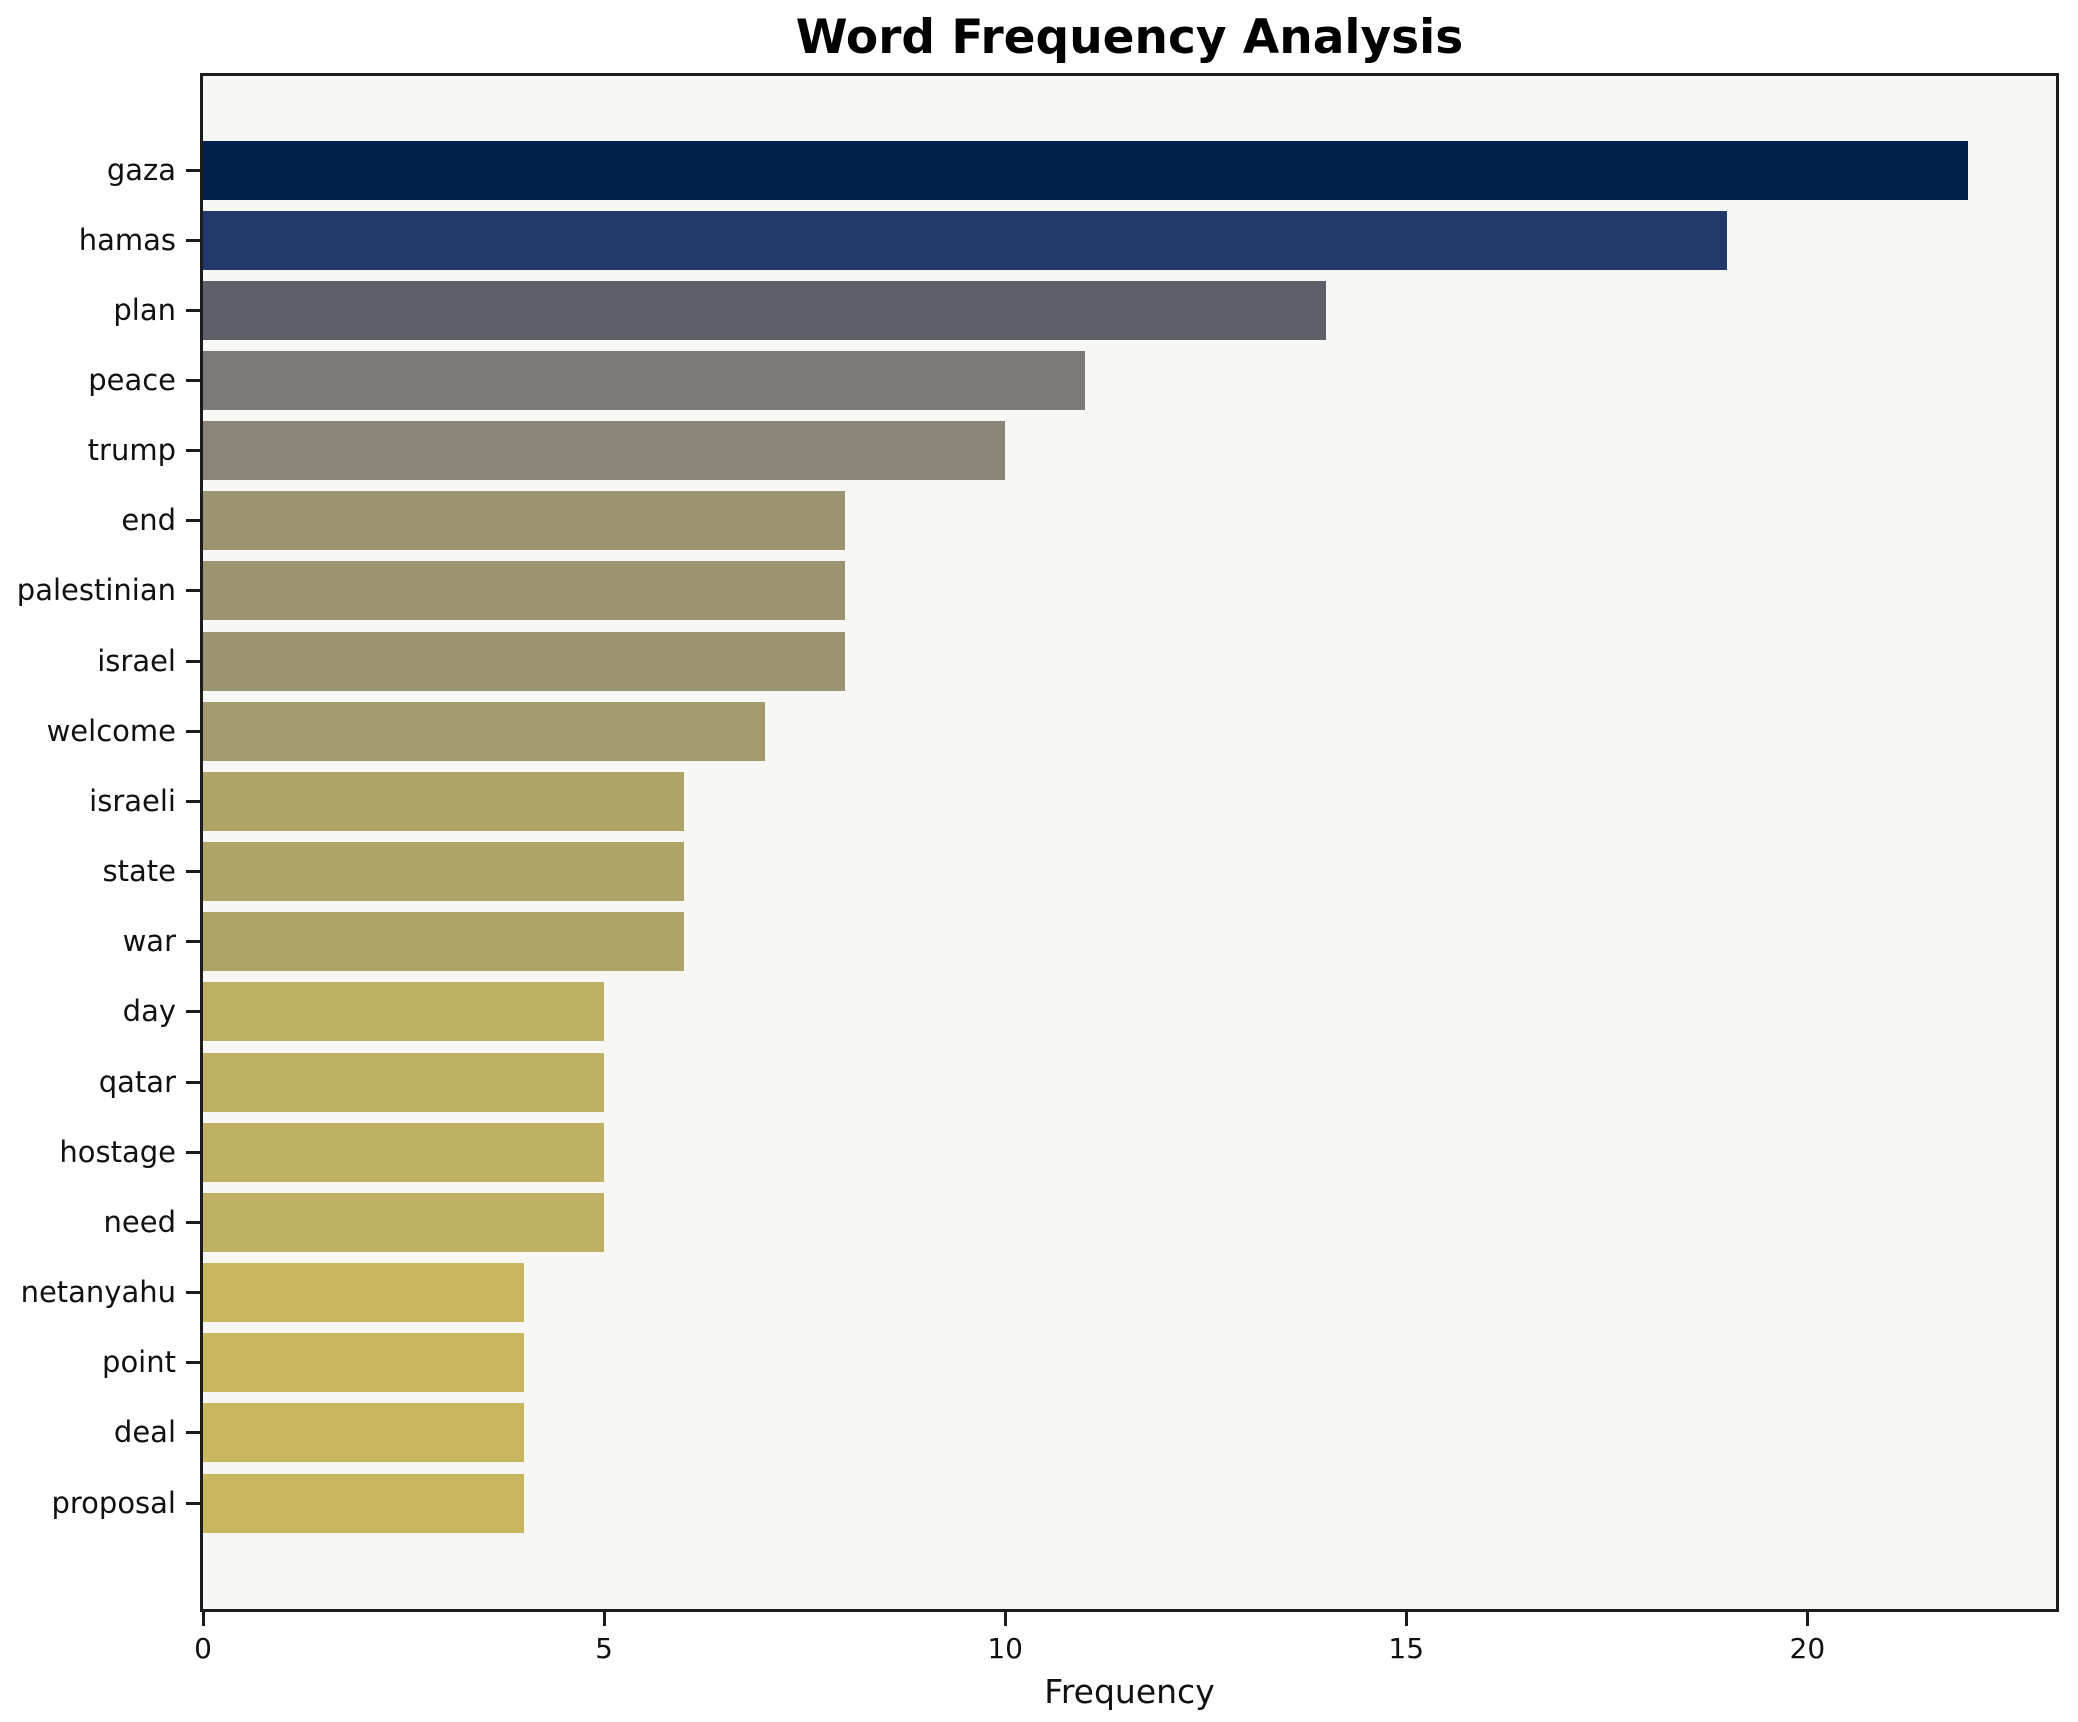 Image resolution: width=2078 pixels, height=1722 pixels. What do you see at coordinates (1085, 170) in the screenshot?
I see `bar-gaza` at bounding box center [1085, 170].